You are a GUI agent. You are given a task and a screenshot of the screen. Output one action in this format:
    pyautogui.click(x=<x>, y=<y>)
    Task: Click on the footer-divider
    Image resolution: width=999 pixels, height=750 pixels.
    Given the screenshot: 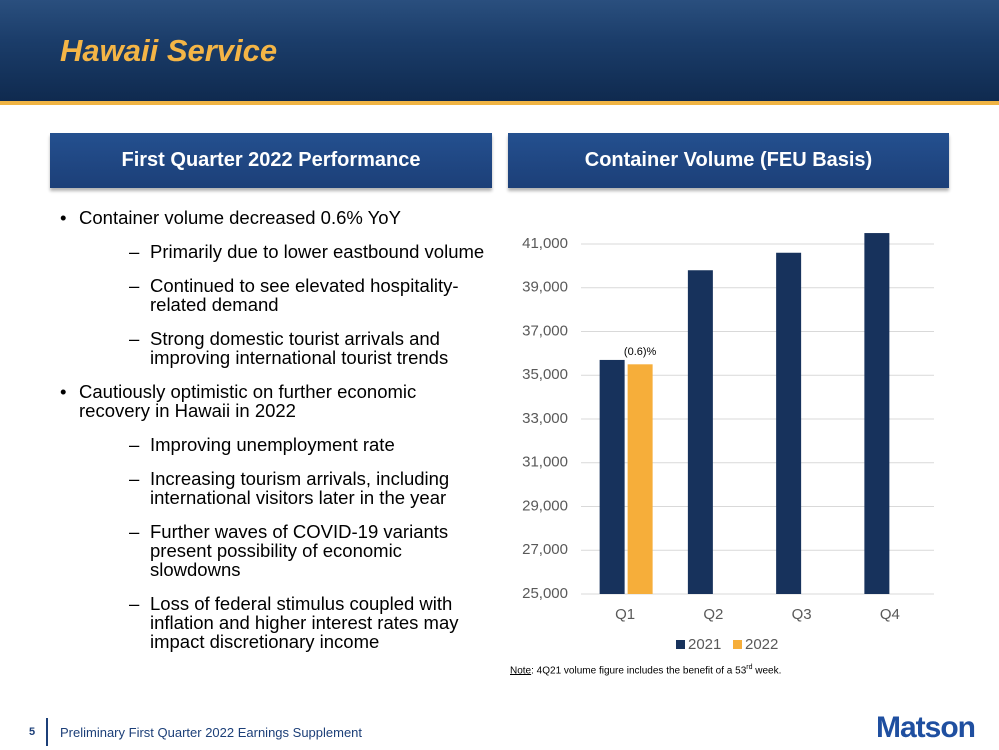 What is the action you would take?
    pyautogui.click(x=47, y=732)
    